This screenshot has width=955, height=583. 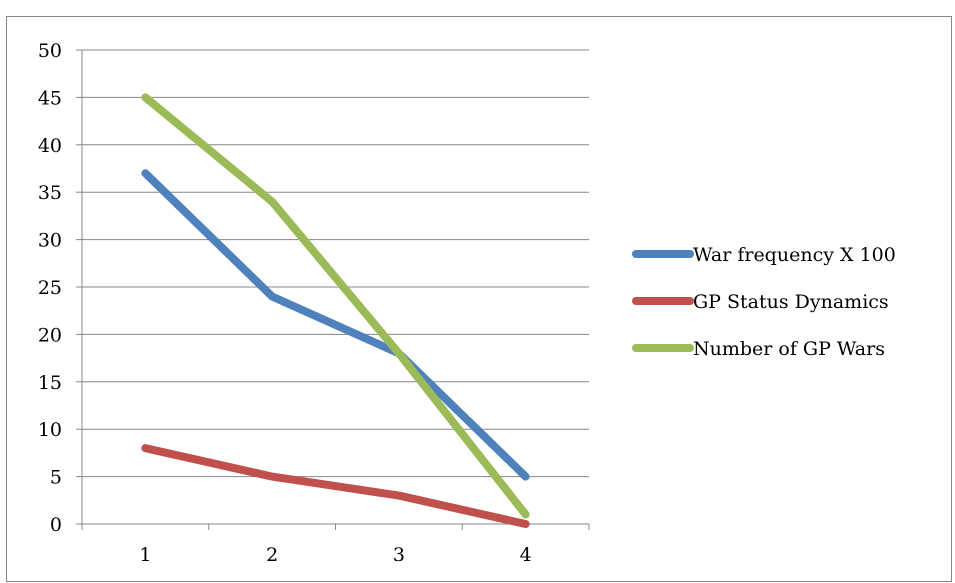 I want to click on ytick-label: 25, so click(x=50, y=288).